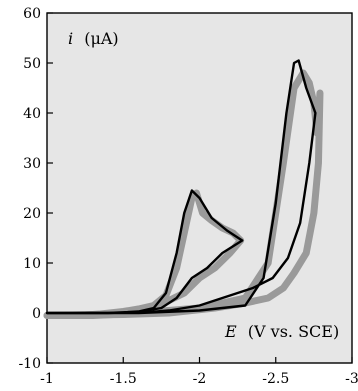 This screenshot has width=358, height=391. I want to click on y-tick-label-7: 60, so click(32, 14).